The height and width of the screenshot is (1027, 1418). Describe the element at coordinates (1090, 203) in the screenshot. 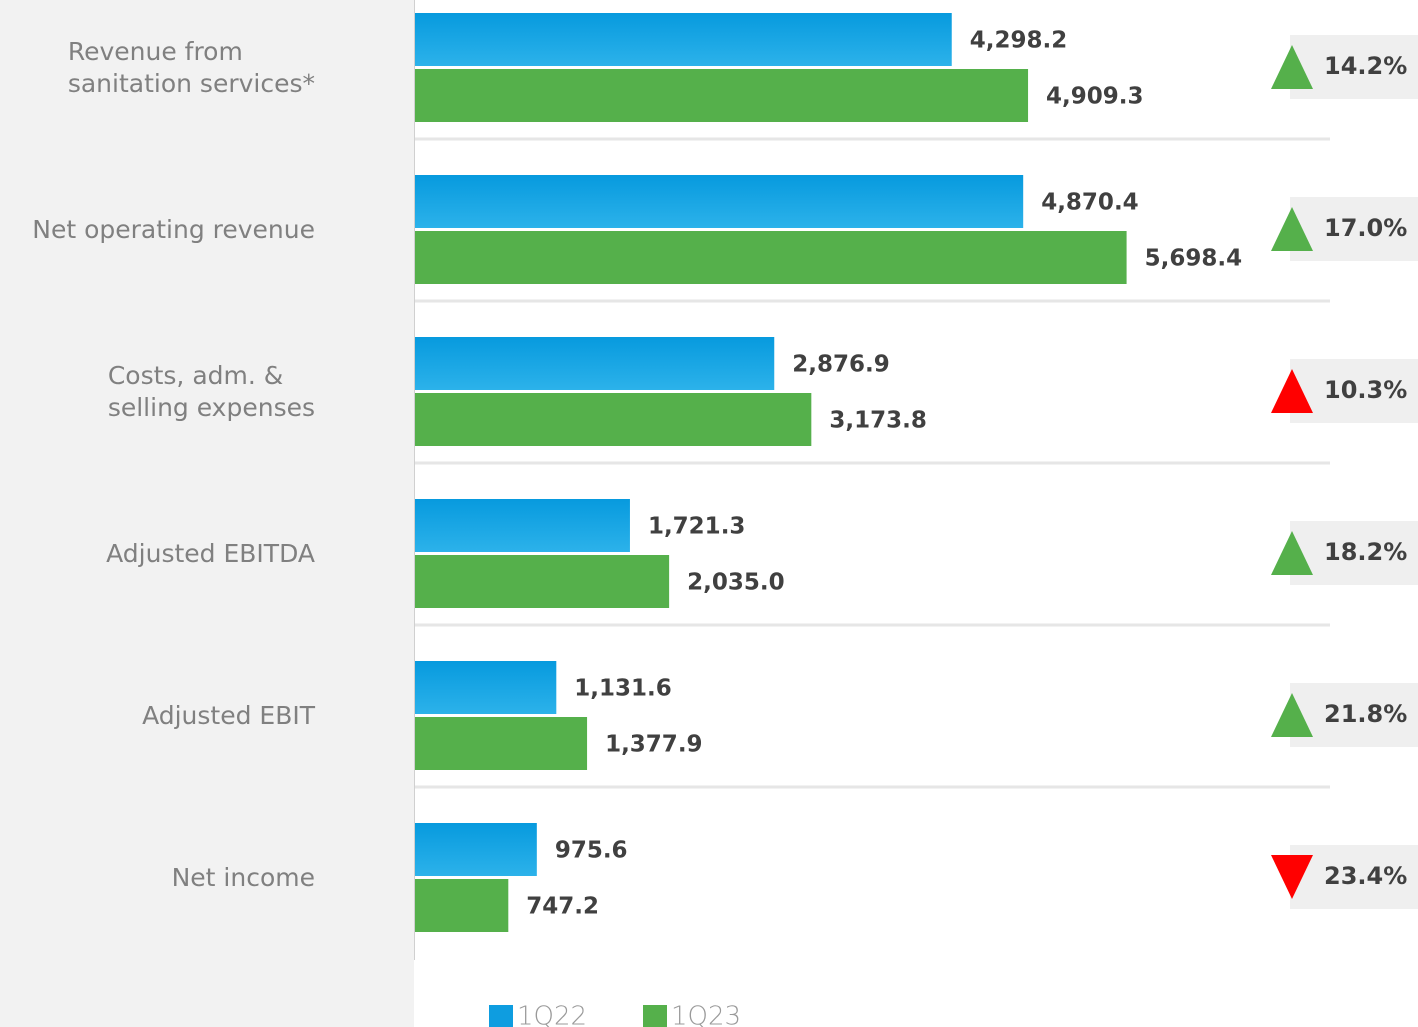

I see `value-label: 4,870.4` at that location.